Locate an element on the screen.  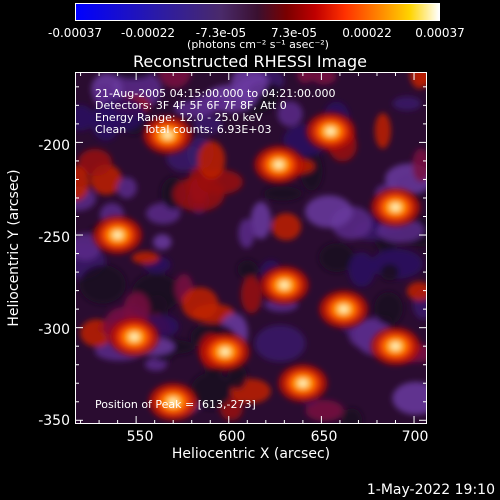
info-counts: Clean Total counts: 6.93E+03 is located at coordinates (183, 129).